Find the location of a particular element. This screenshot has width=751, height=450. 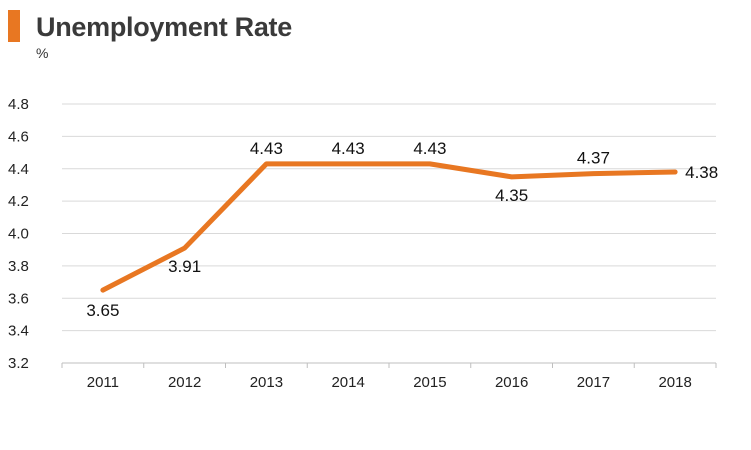

y-axis-unit: % is located at coordinates (42, 53).